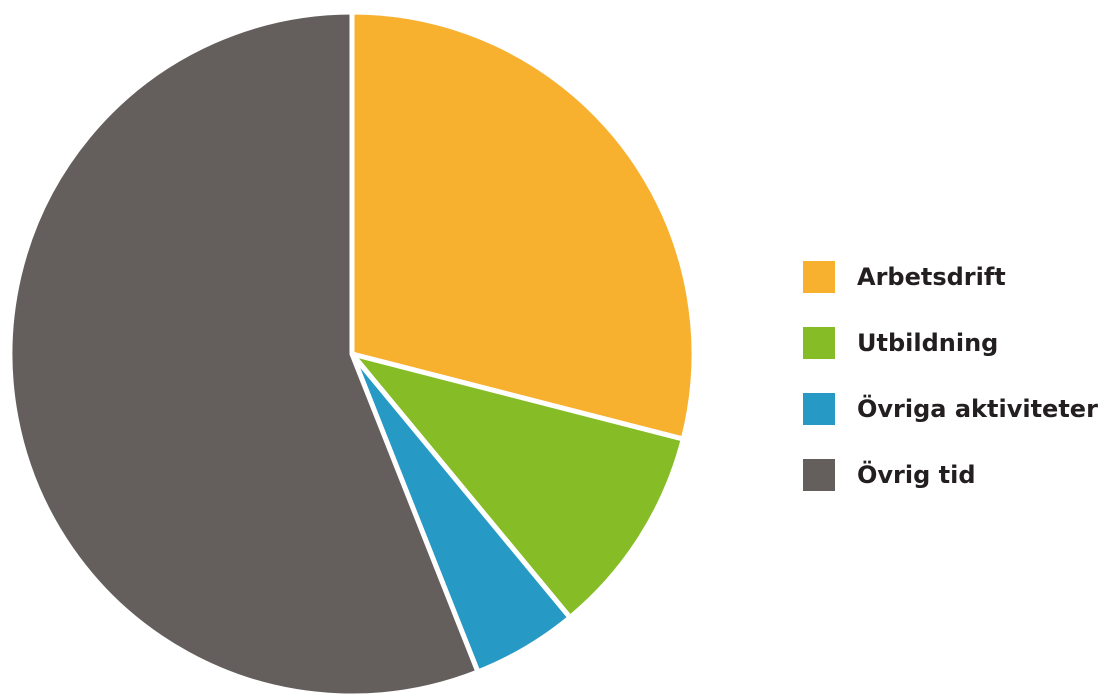 This screenshot has height=695, width=1113. I want to click on legend-label-ovrig-tid: Övrig tid, so click(916, 475).